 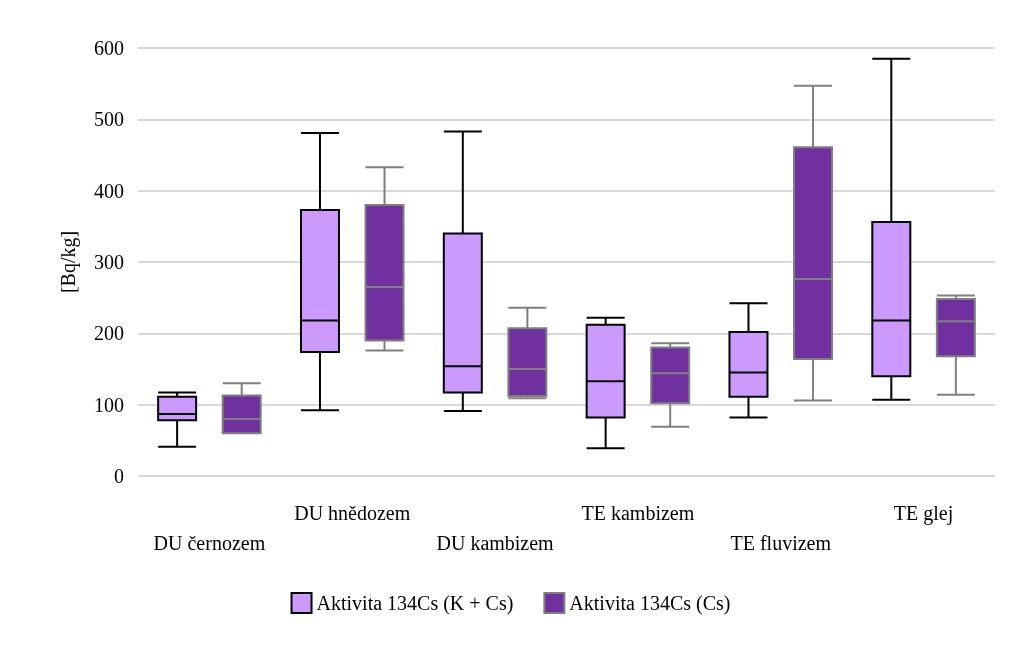 I want to click on x-tick-label: DU černozem, so click(x=209, y=543).